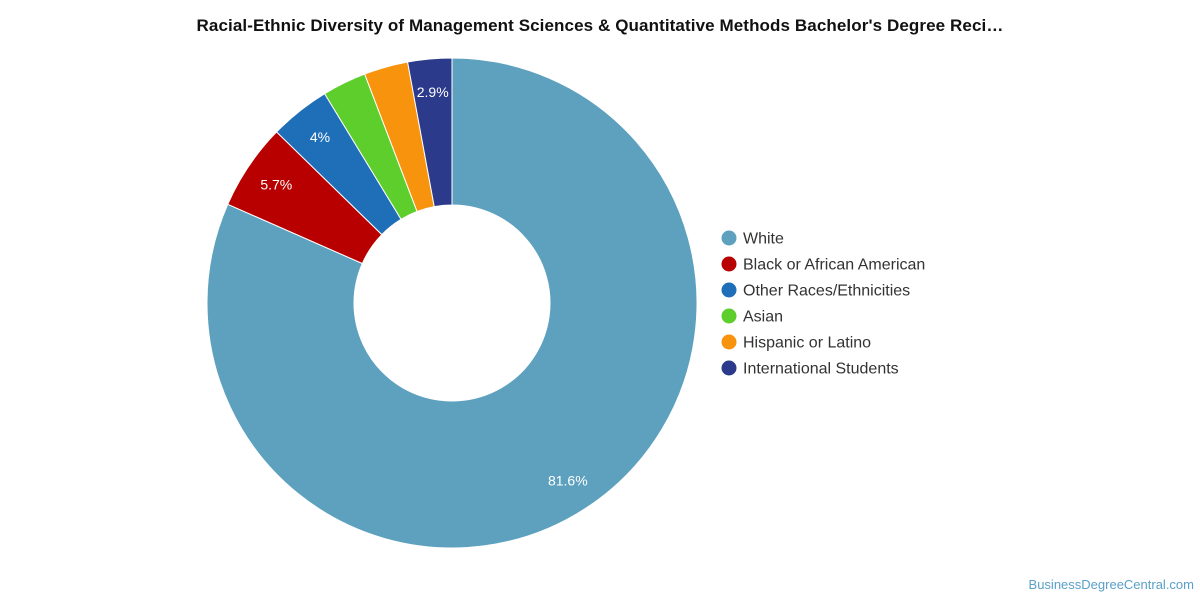 The width and height of the screenshot is (1200, 600). I want to click on legend-item-asian: Asian, so click(752, 317).